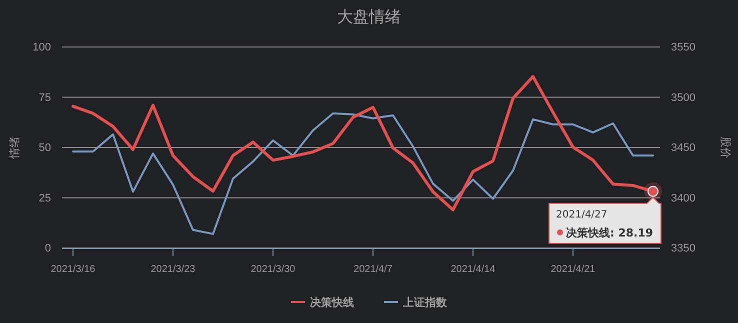 The width and height of the screenshot is (738, 323). What do you see at coordinates (73, 269) in the screenshot?
I see `x-tick-label: 2021/3/16` at bounding box center [73, 269].